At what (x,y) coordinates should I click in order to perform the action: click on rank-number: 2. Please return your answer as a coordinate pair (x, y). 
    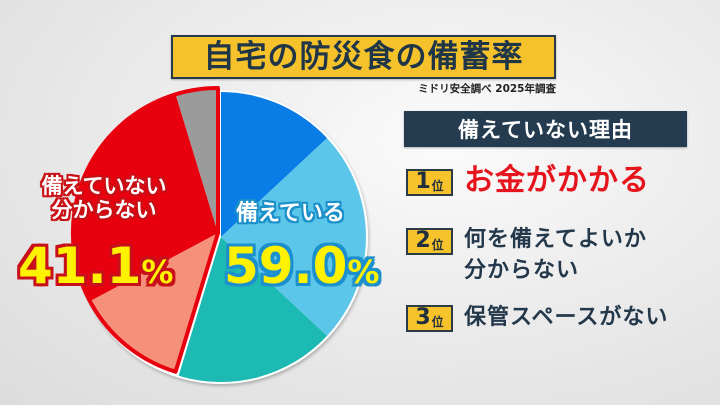
    Looking at the image, I should click on (423, 240).